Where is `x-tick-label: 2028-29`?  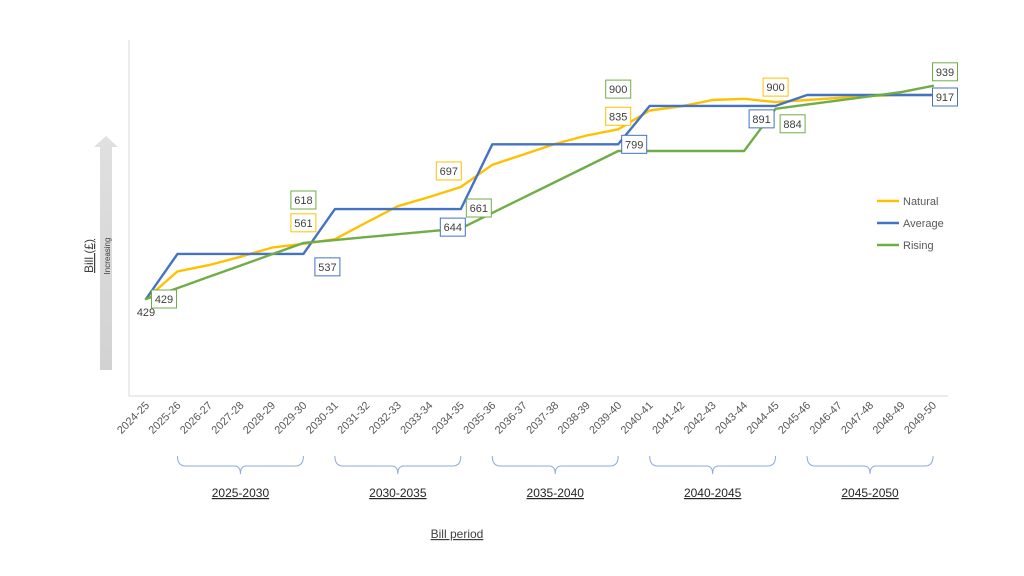
x-tick-label: 2028-29 is located at coordinates (259, 418).